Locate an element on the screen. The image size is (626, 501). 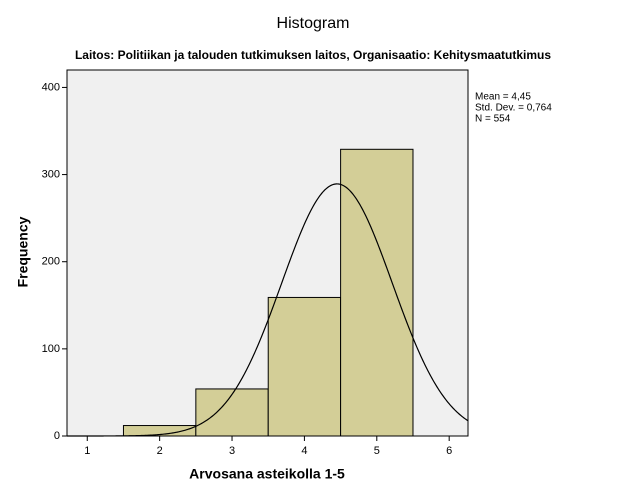
stat-mean: Mean = 4,45 is located at coordinates (503, 97).